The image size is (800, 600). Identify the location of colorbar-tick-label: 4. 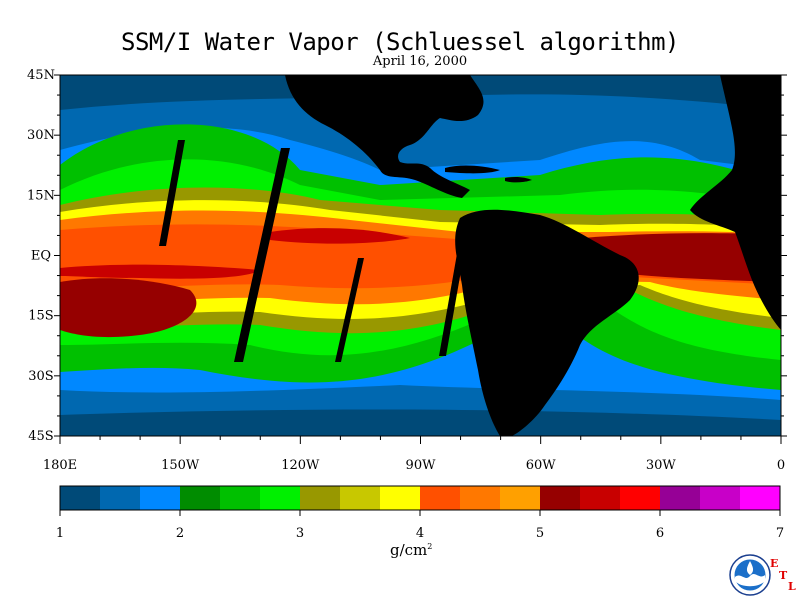
(420, 533).